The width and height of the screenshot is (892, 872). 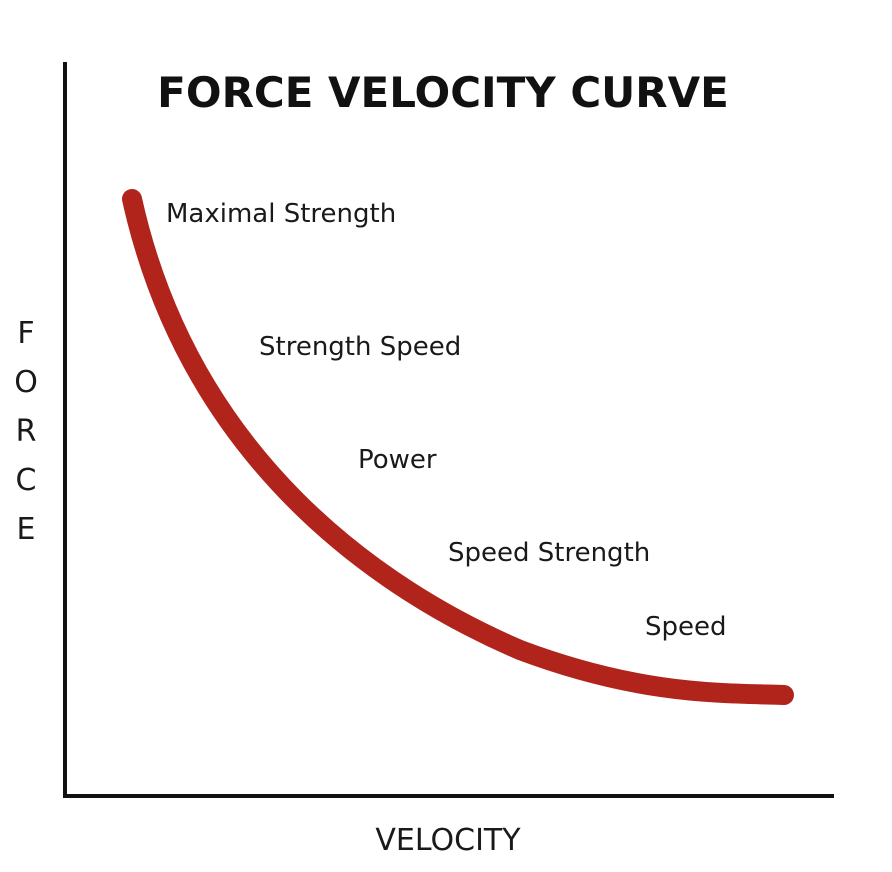 What do you see at coordinates (360, 347) in the screenshot?
I see `annotation-strength-speed: Strength Speed` at bounding box center [360, 347].